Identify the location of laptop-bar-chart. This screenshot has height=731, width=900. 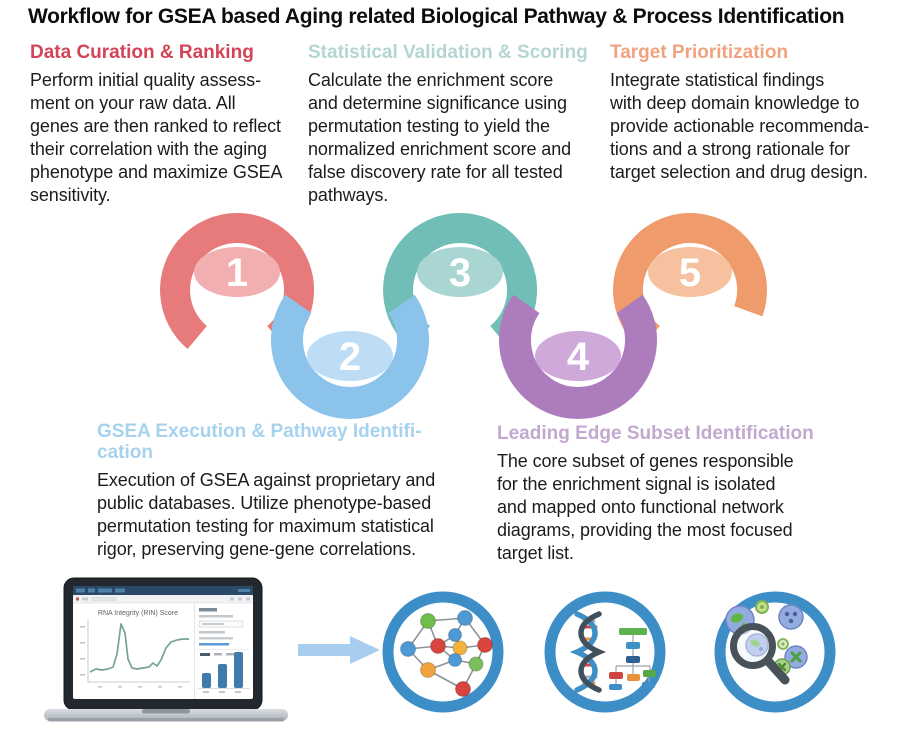
(224, 672).